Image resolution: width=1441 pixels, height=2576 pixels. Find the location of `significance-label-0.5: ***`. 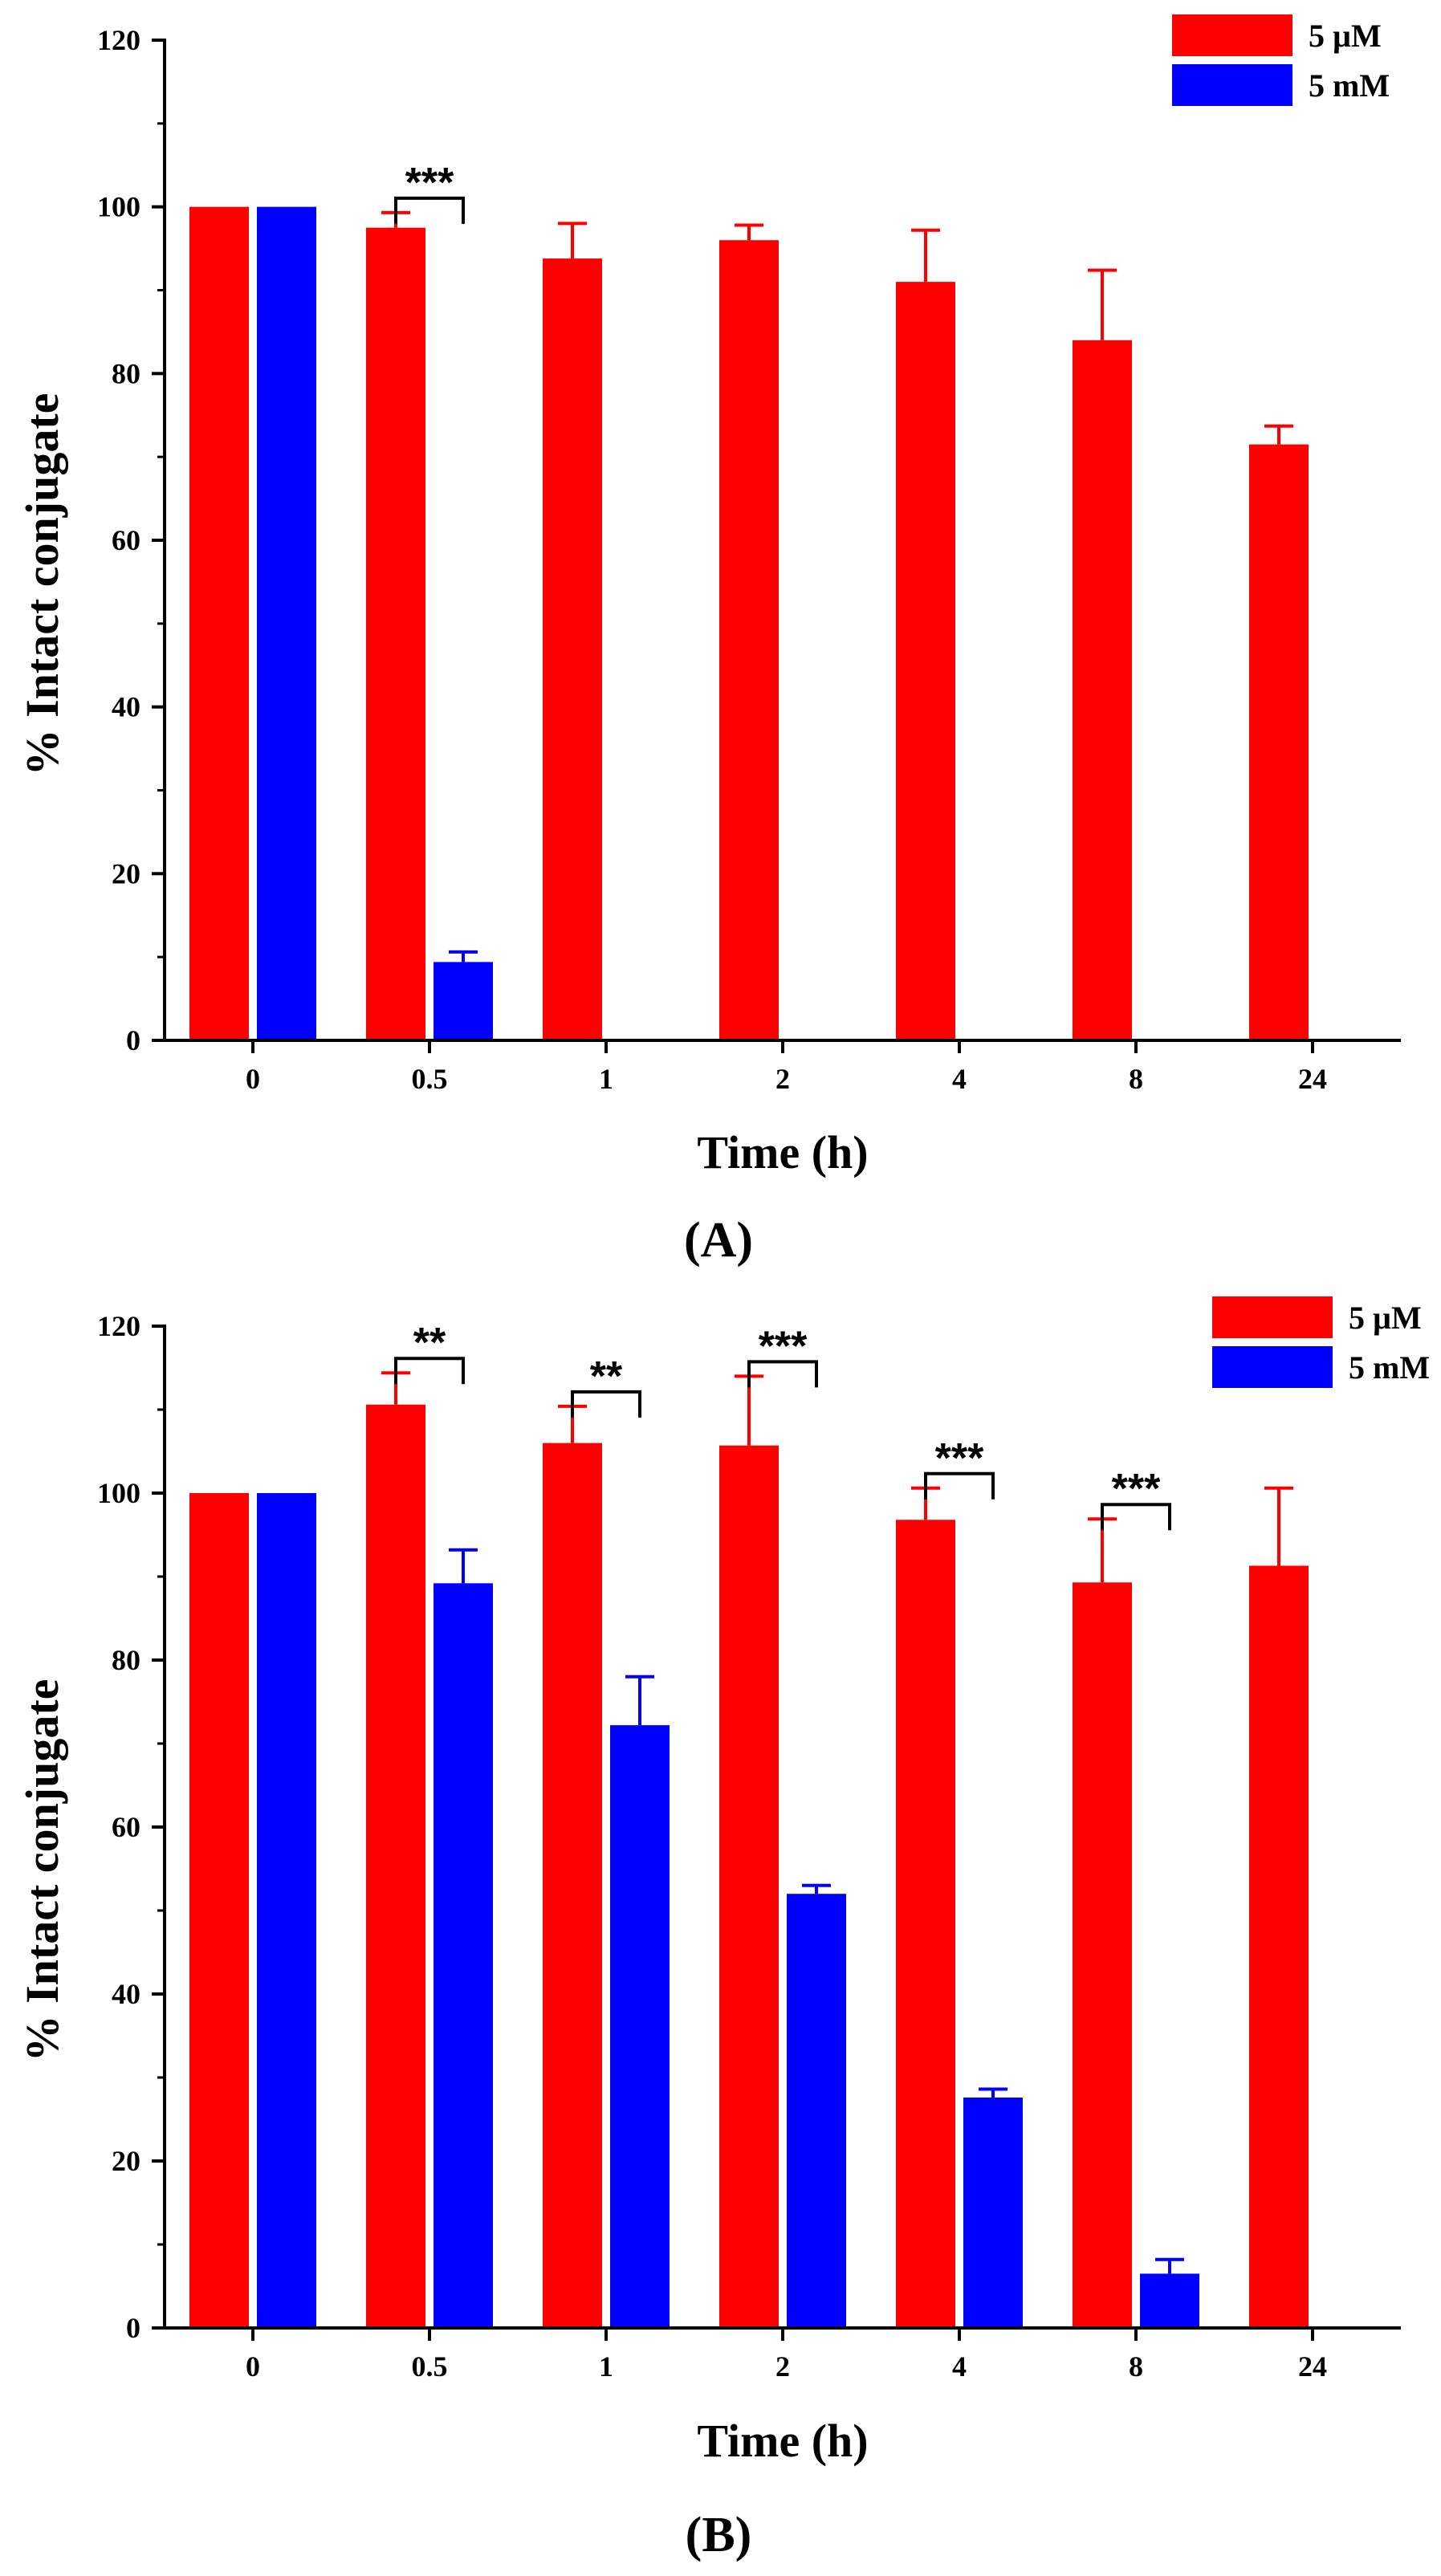

significance-label-0.5: *** is located at coordinates (429, 183).